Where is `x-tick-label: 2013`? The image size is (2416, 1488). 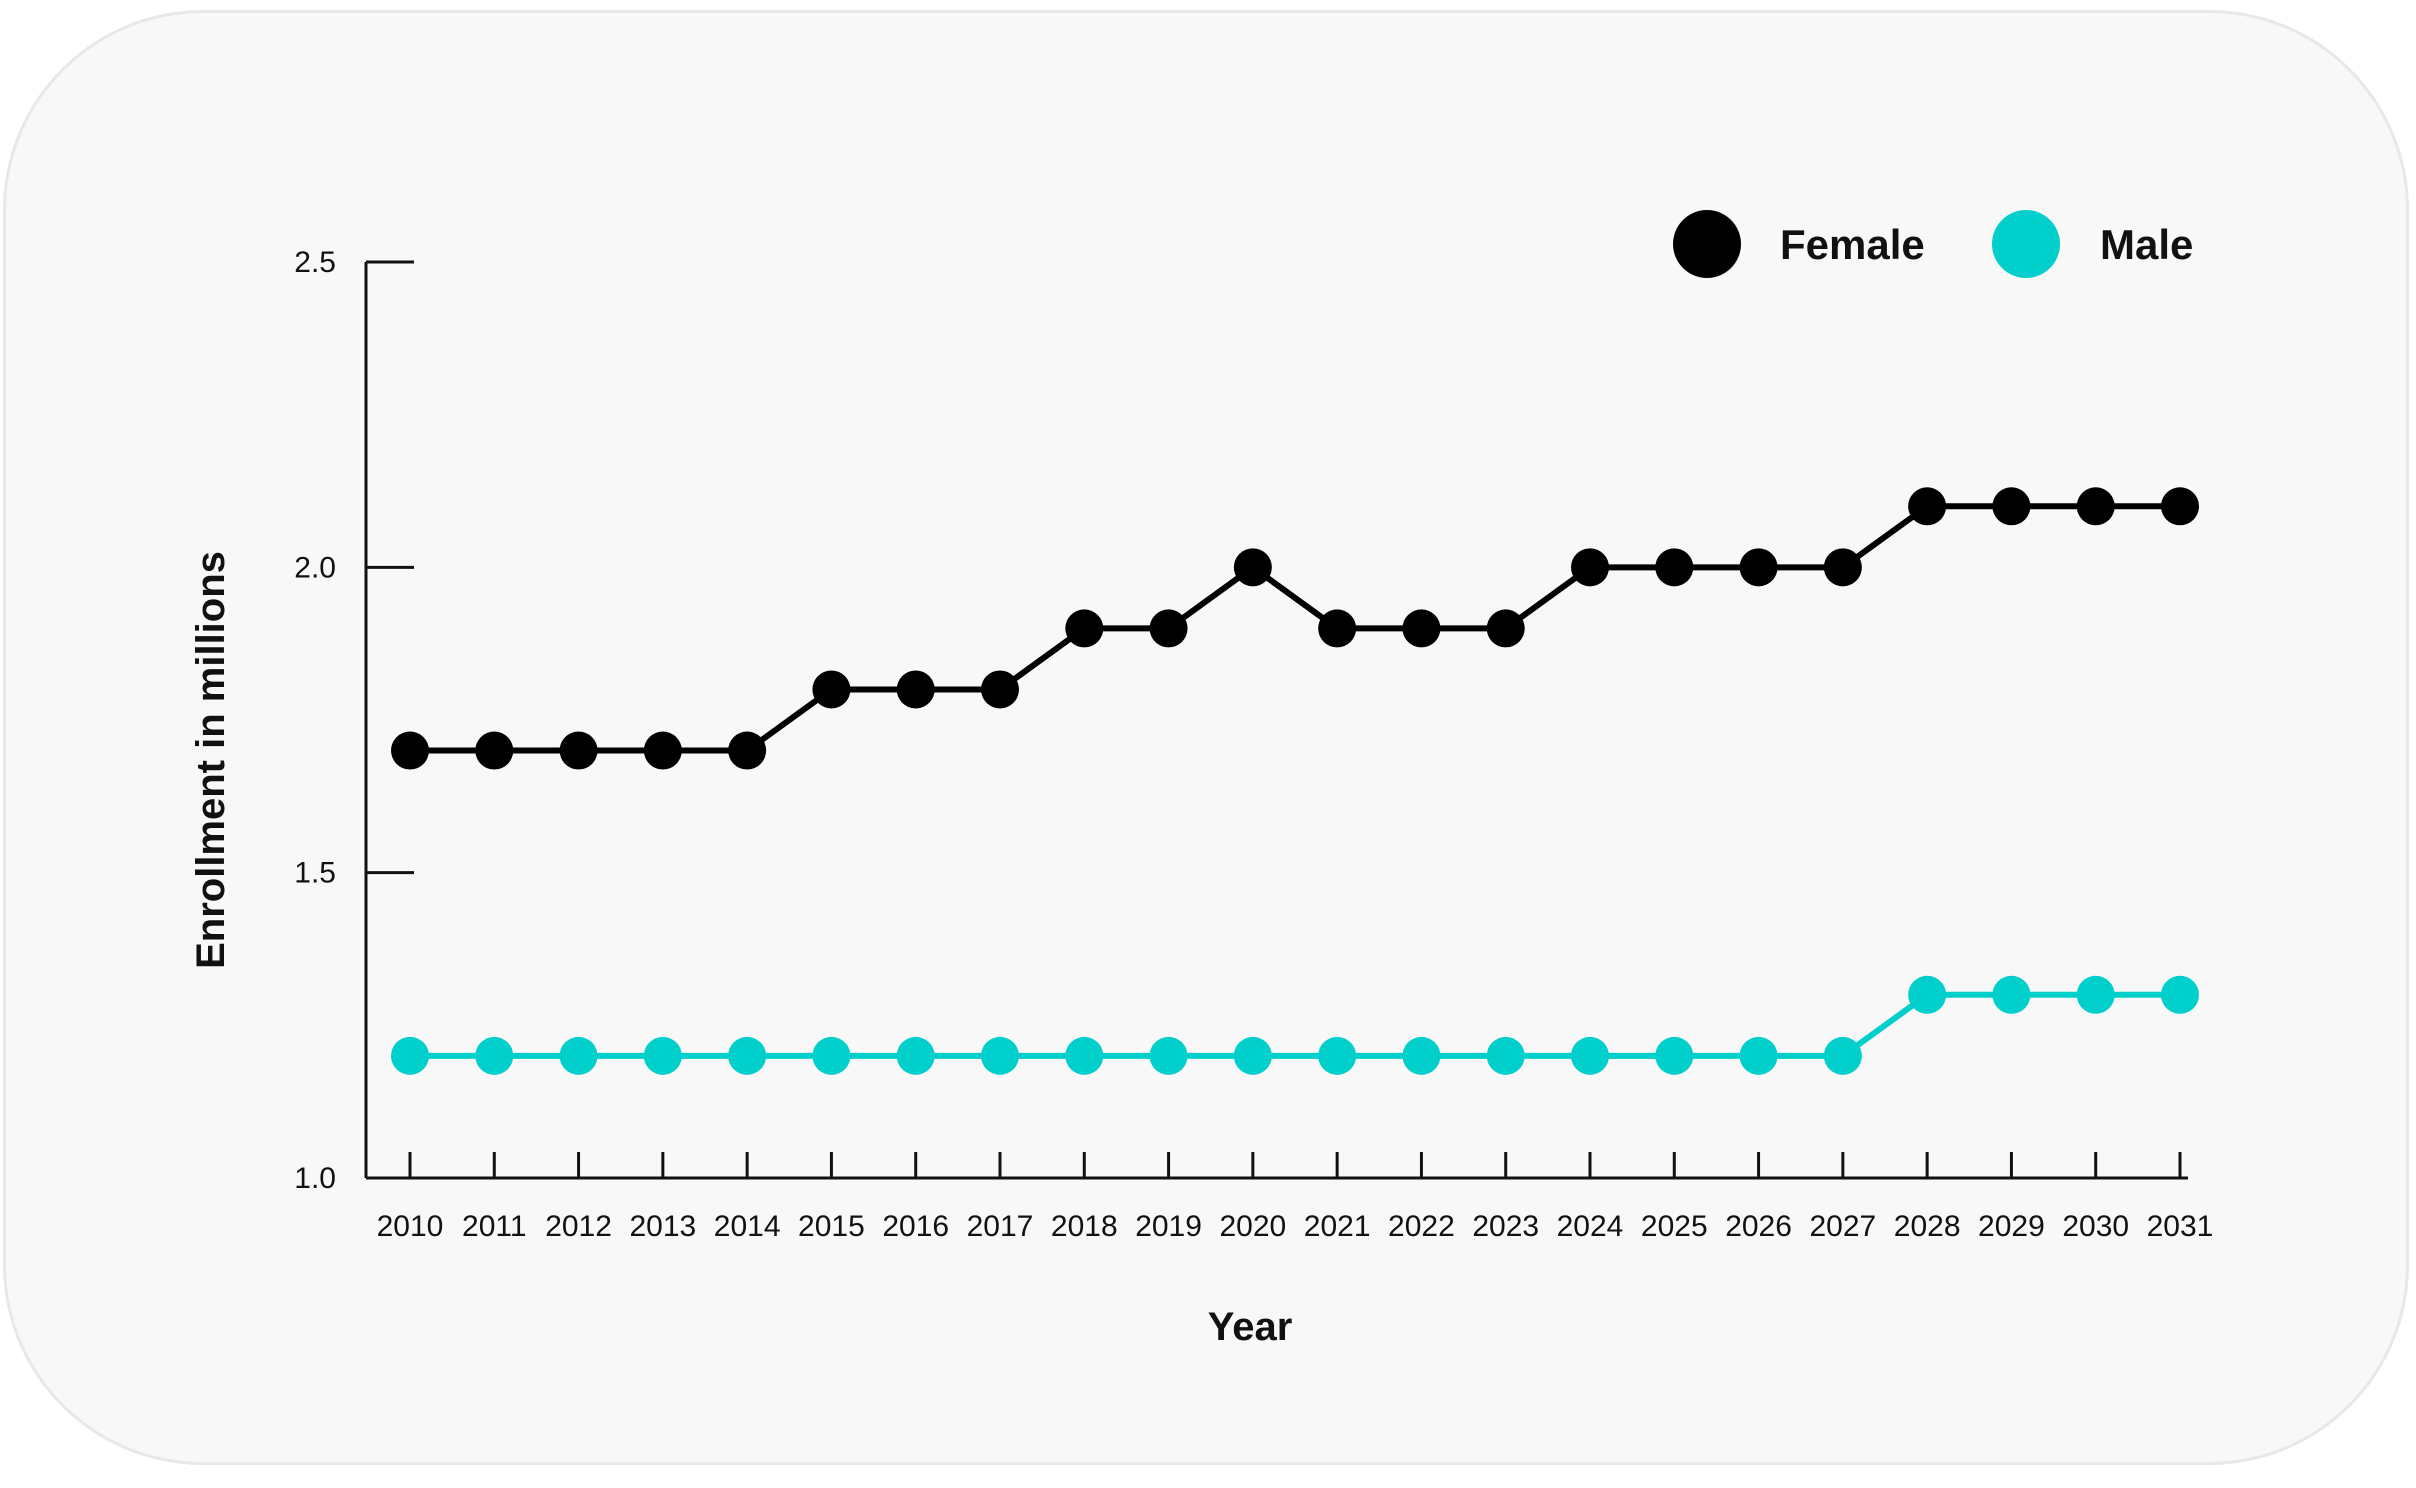 x-tick-label: 2013 is located at coordinates (662, 1226).